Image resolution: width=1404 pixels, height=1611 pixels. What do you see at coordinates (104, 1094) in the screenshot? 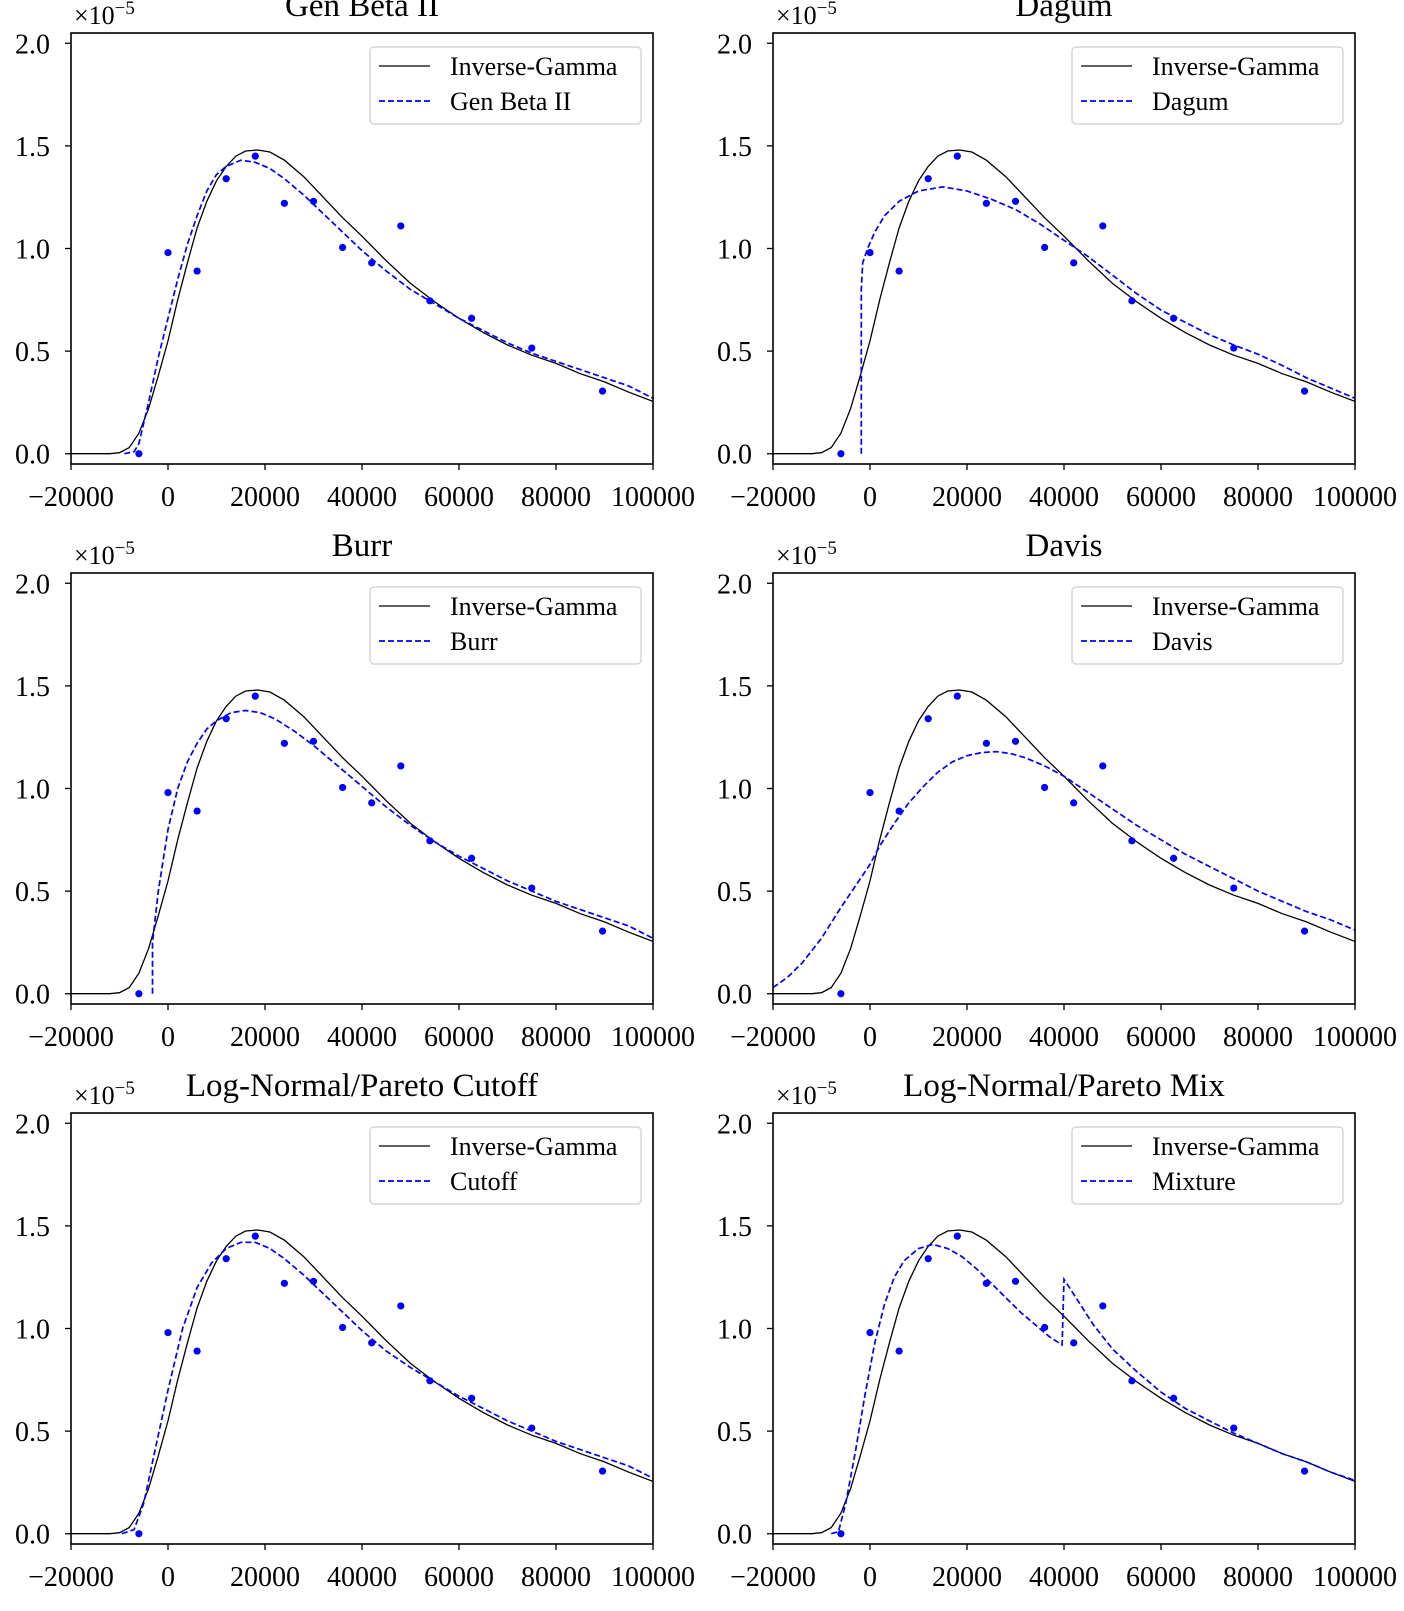
I see `y-scale-offset: ×10⁻⁵` at bounding box center [104, 1094].